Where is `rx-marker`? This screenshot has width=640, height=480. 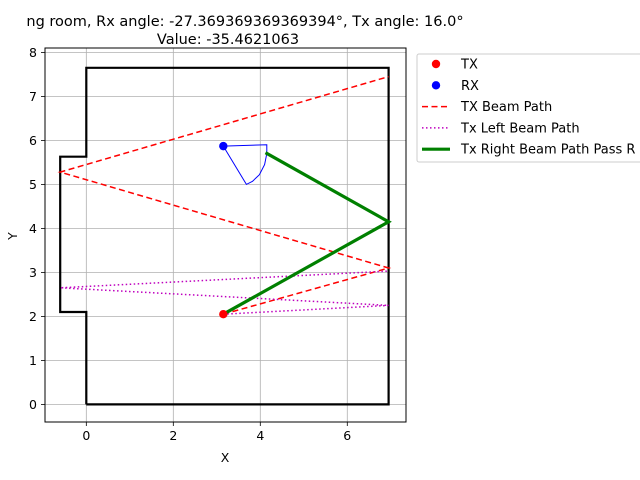
rx-marker is located at coordinates (223, 146).